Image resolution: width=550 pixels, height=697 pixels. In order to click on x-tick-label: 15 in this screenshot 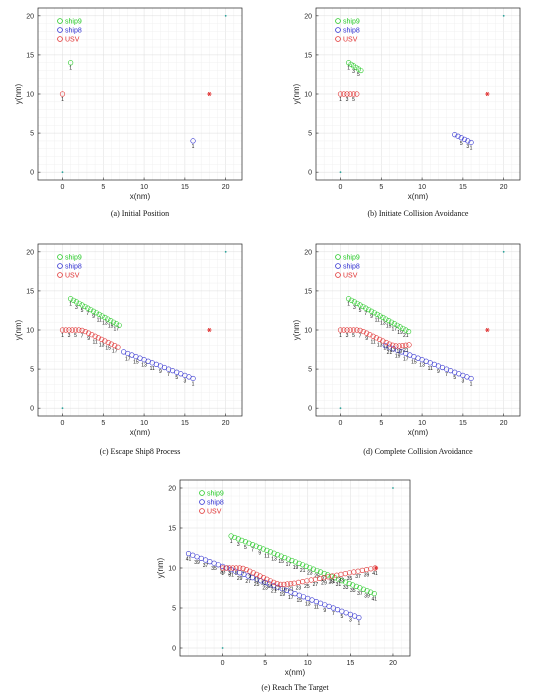, I will do `click(463, 187)`.